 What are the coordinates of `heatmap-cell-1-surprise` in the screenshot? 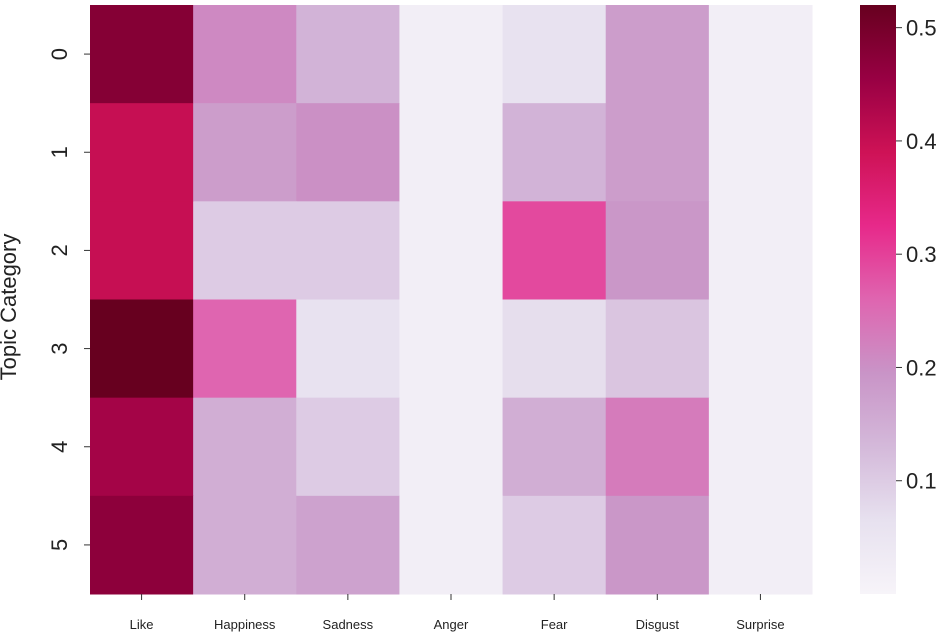 It's located at (760, 152).